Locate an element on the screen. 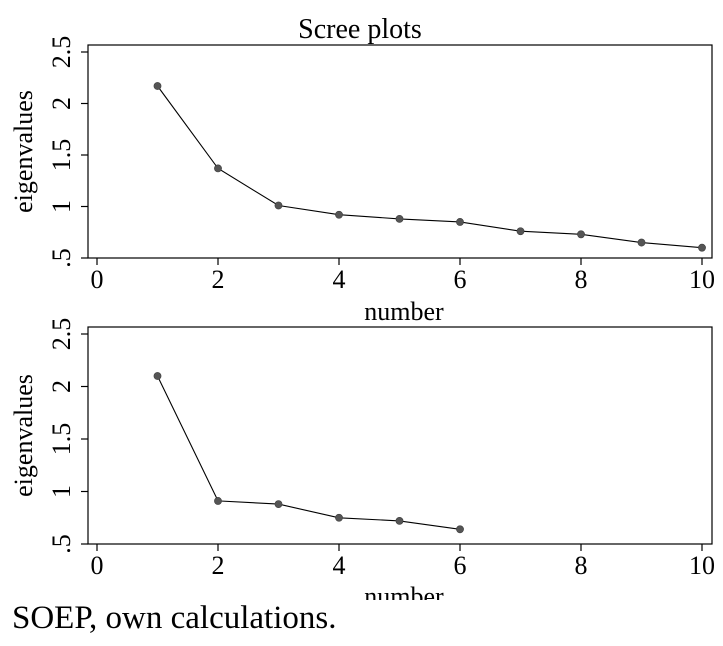 This screenshot has width=723, height=646. source-caption: SOEP, own calculations. is located at coordinates (174, 618).